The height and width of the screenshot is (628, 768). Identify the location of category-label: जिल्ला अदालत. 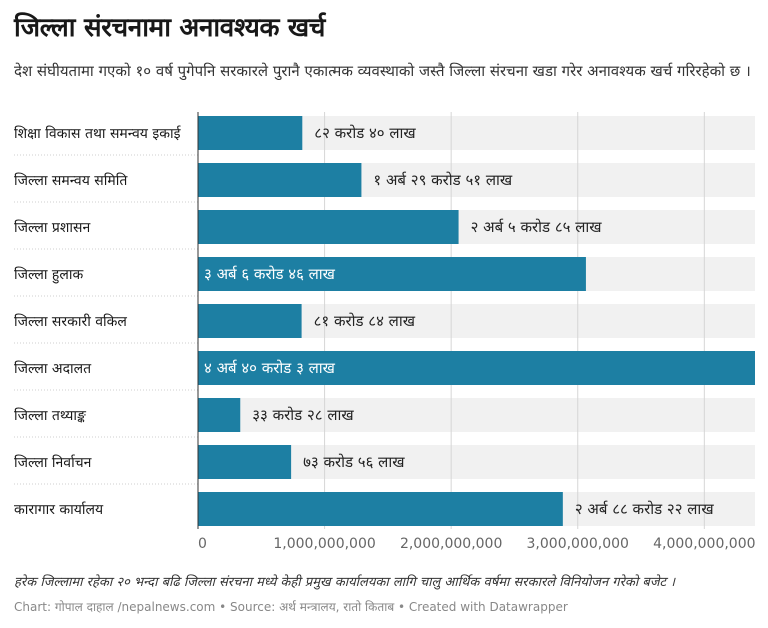
(53, 368).